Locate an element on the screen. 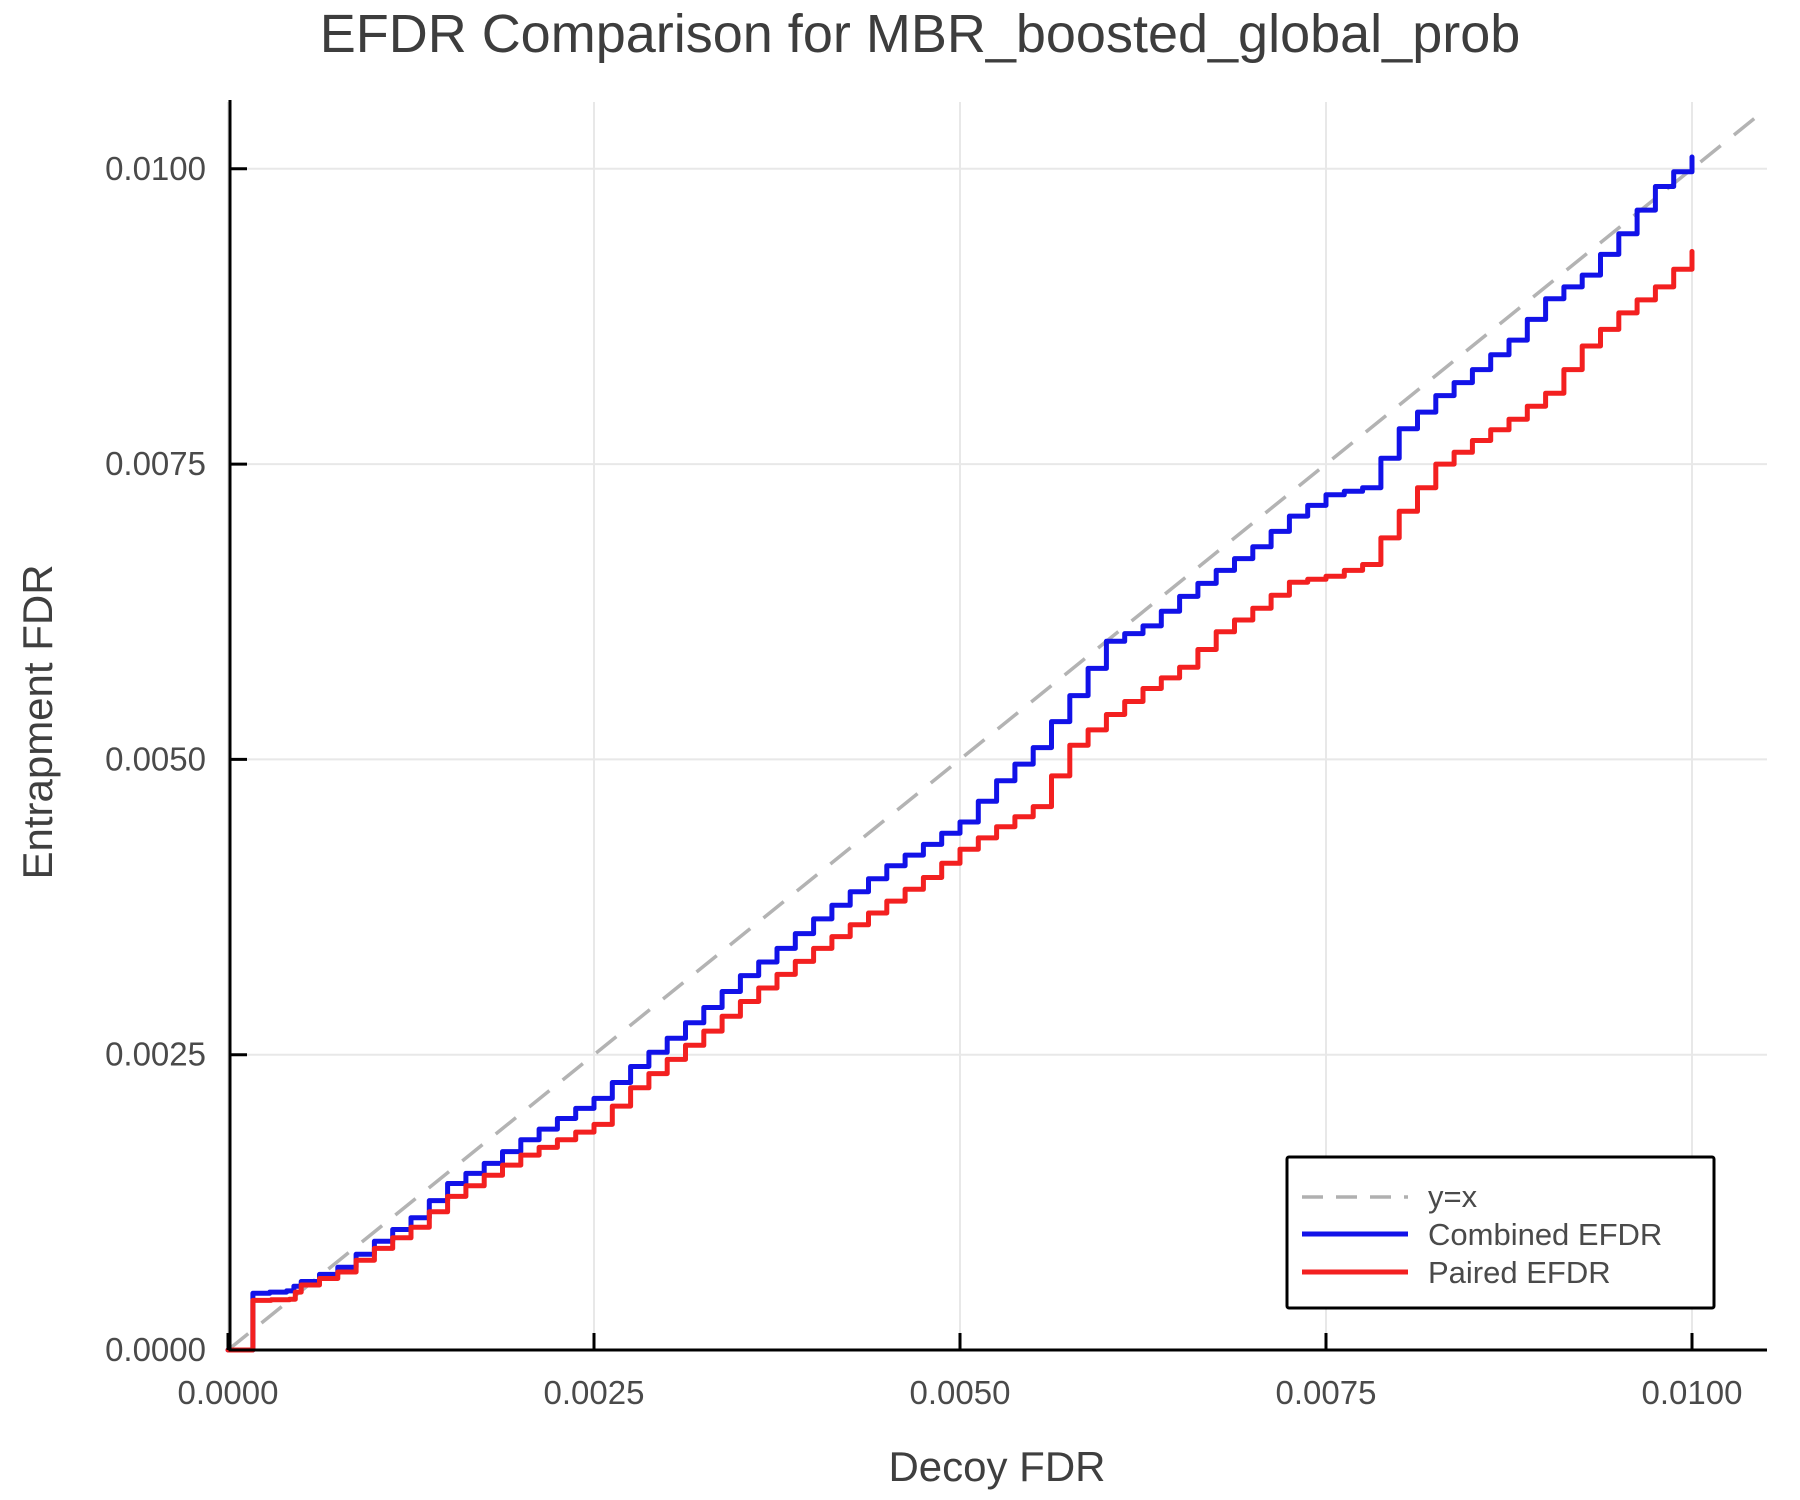 The image size is (1800, 1500). y-axis-label: Entrapment FDR is located at coordinates (37, 721).